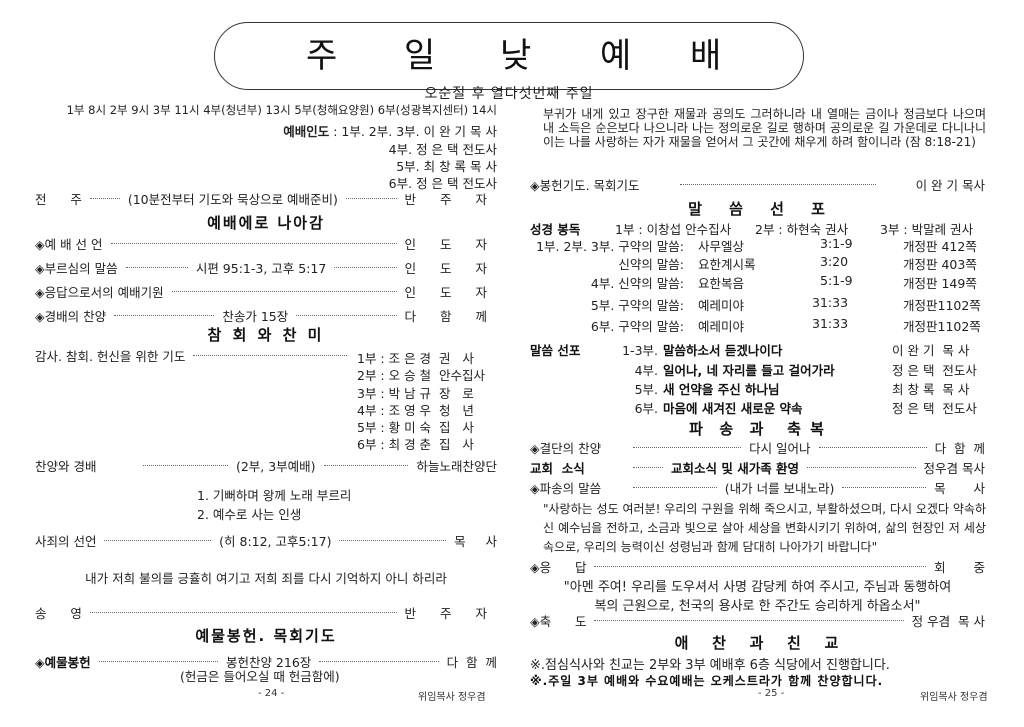 Image resolution: width=1024 pixels, height=727 pixels. What do you see at coordinates (940, 246) in the screenshot?
I see `reading-page: 개정판 412쪽` at bounding box center [940, 246].